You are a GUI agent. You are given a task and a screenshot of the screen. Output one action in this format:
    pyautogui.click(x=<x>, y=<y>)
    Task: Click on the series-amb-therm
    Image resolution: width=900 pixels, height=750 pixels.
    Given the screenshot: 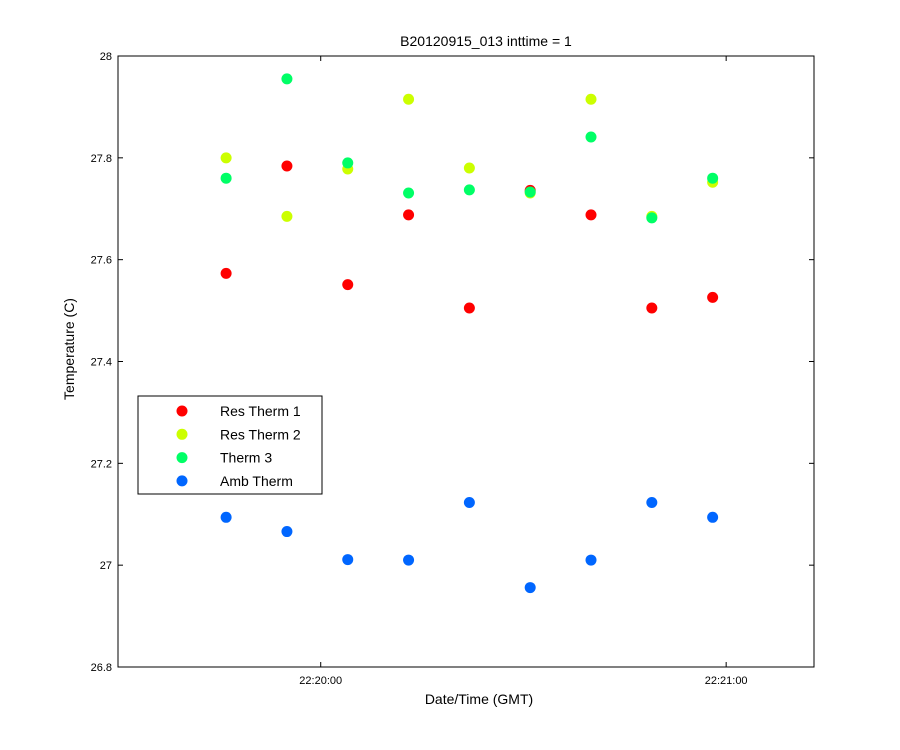 What is the action you would take?
    pyautogui.click(x=469, y=545)
    